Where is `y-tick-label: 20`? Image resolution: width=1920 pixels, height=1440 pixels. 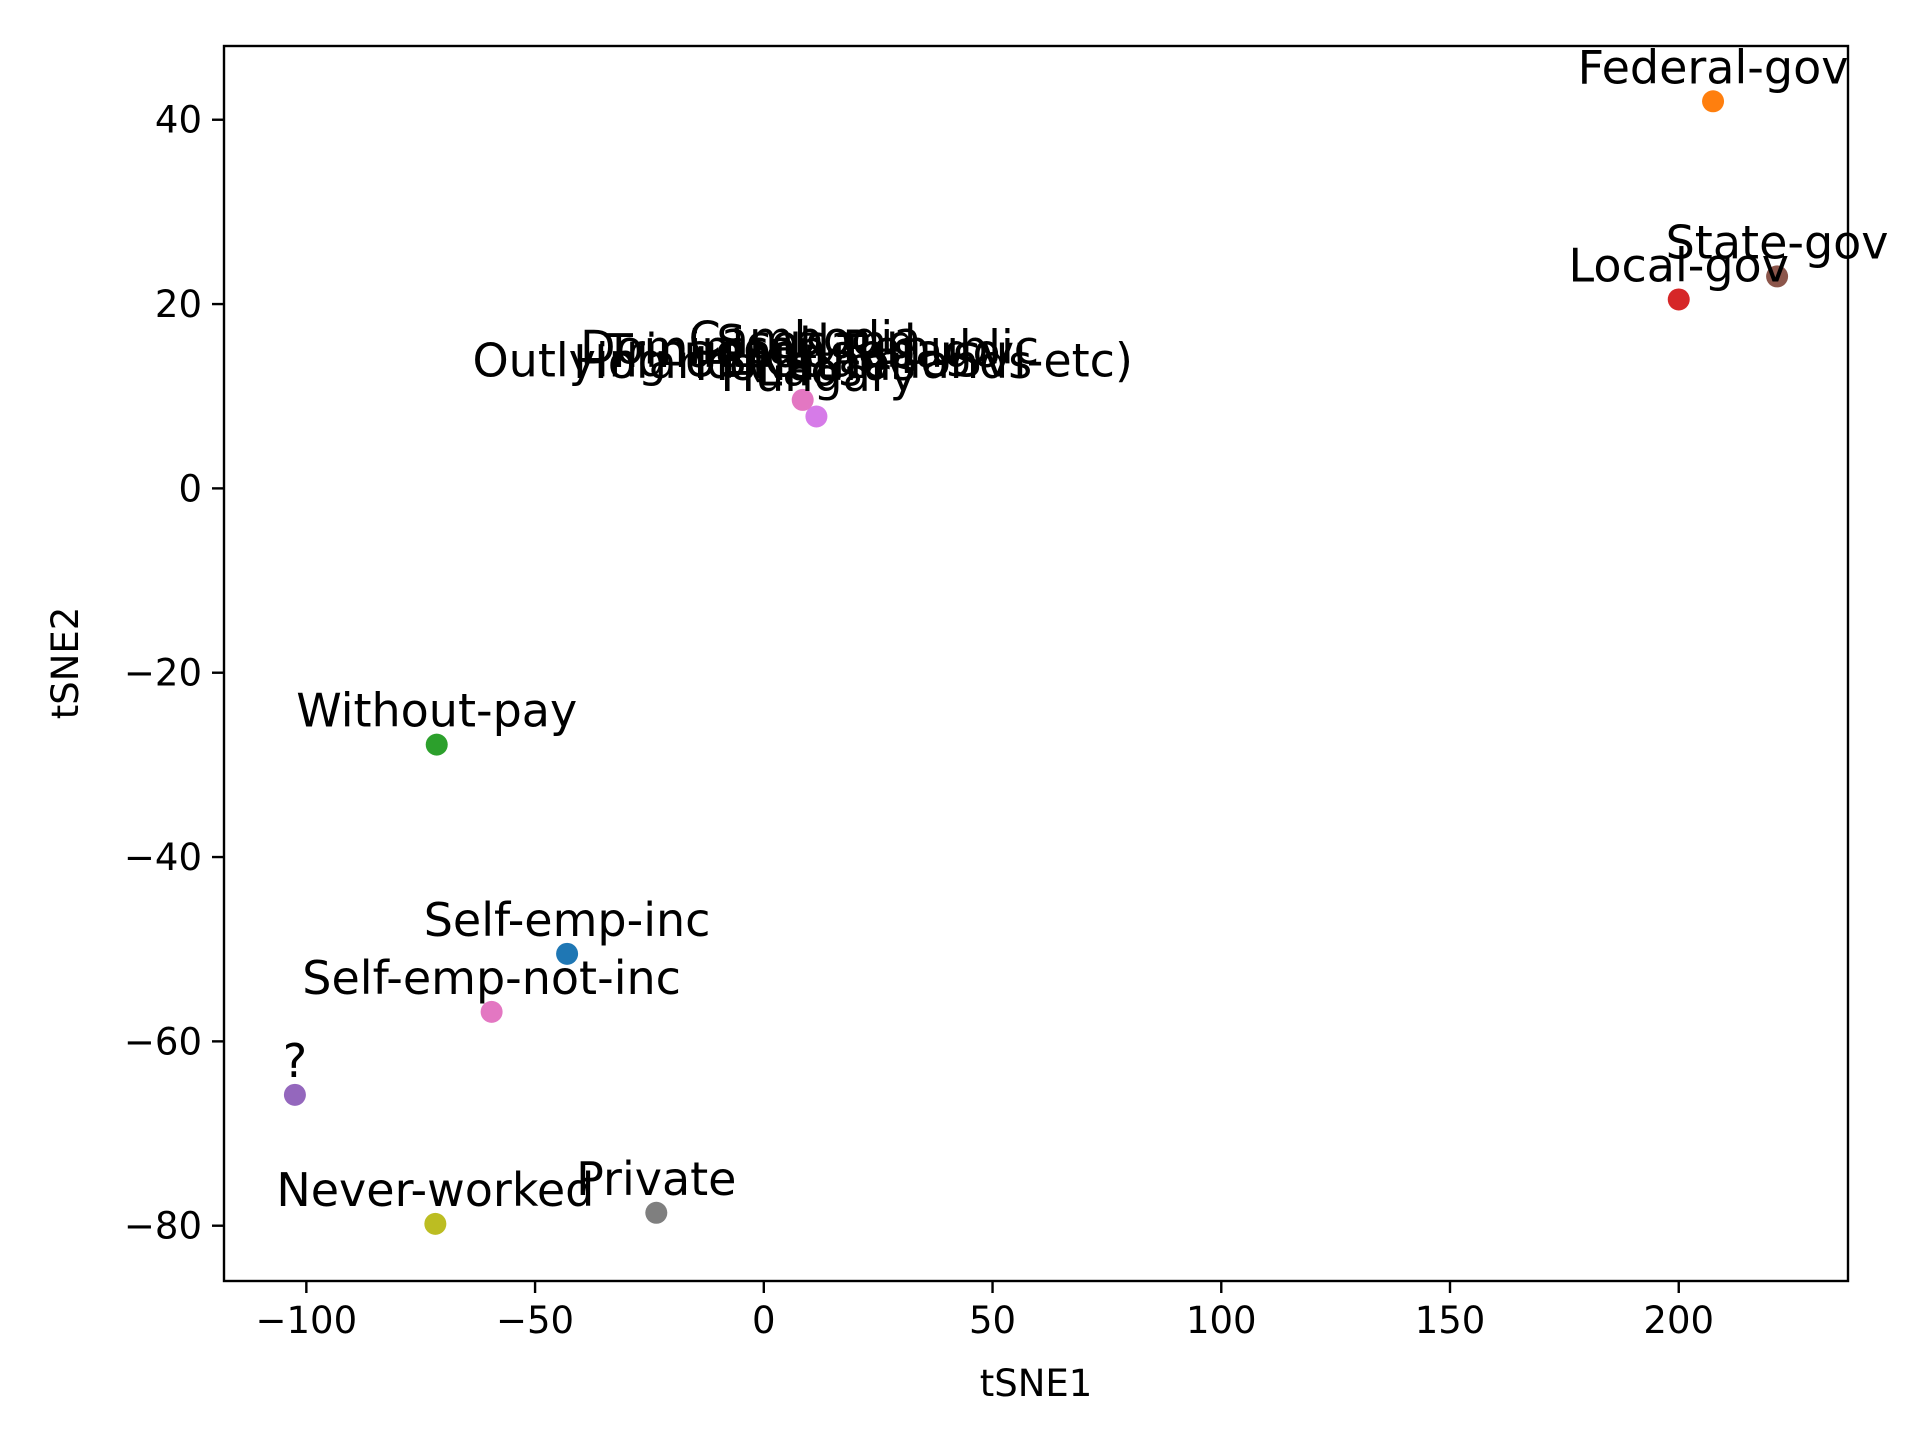 y-tick-label: 20 is located at coordinates (178, 304).